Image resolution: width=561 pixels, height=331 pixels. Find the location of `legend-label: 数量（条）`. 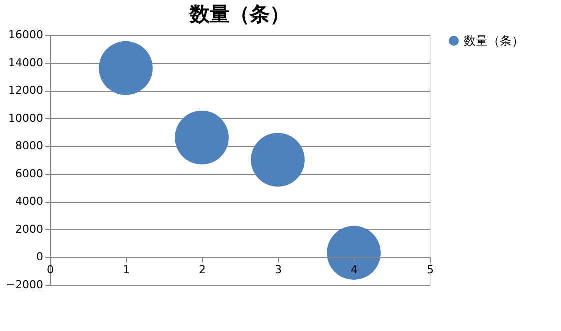

legend-label: 数量（条） is located at coordinates (494, 41).